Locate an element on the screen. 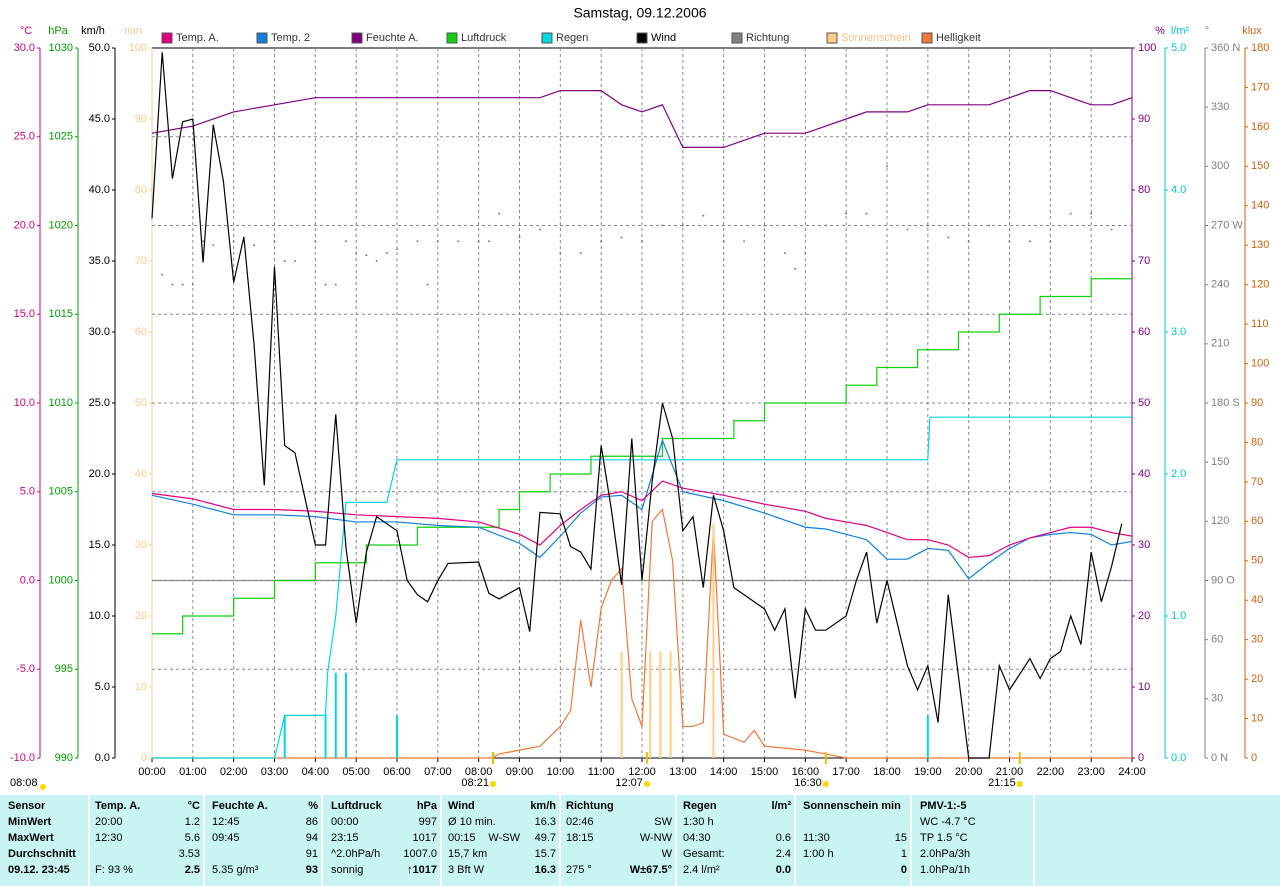 This screenshot has width=1280, height=886. y-tick-label: -5.0 is located at coordinates (25, 669).